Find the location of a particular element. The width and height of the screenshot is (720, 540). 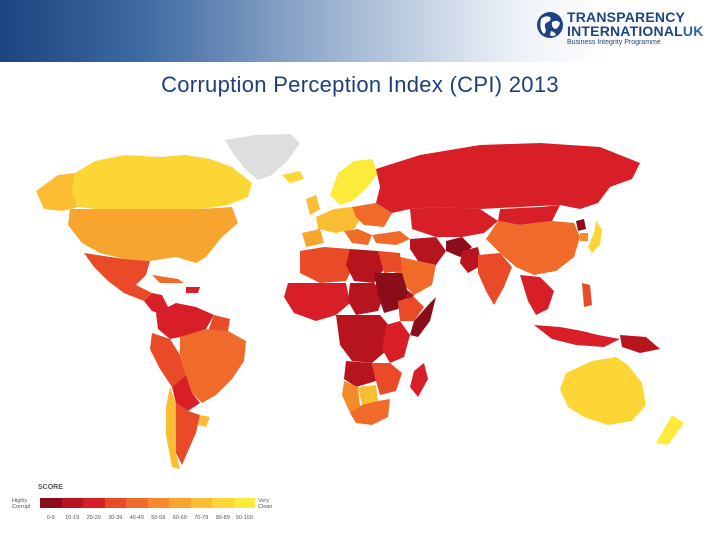

region-pakistan is located at coordinates (471, 260).